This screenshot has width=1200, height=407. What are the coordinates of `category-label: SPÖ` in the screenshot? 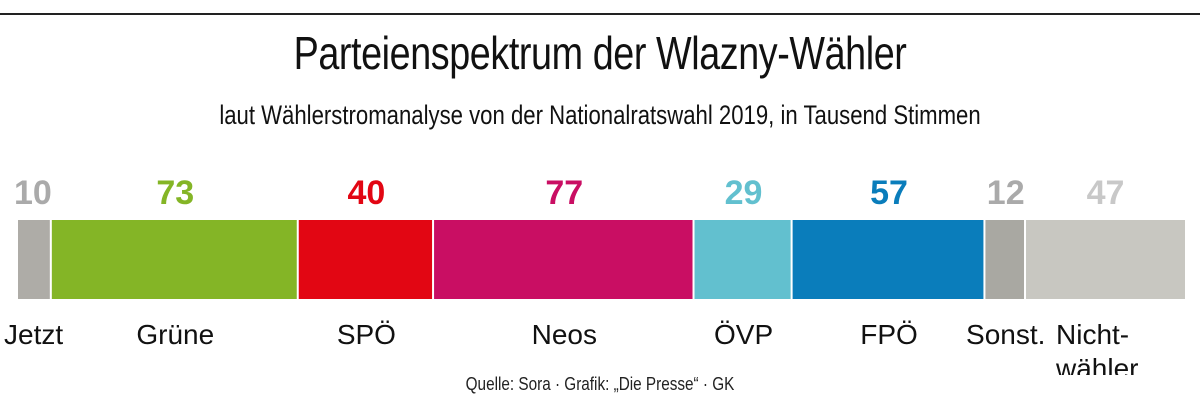 It's located at (366, 334).